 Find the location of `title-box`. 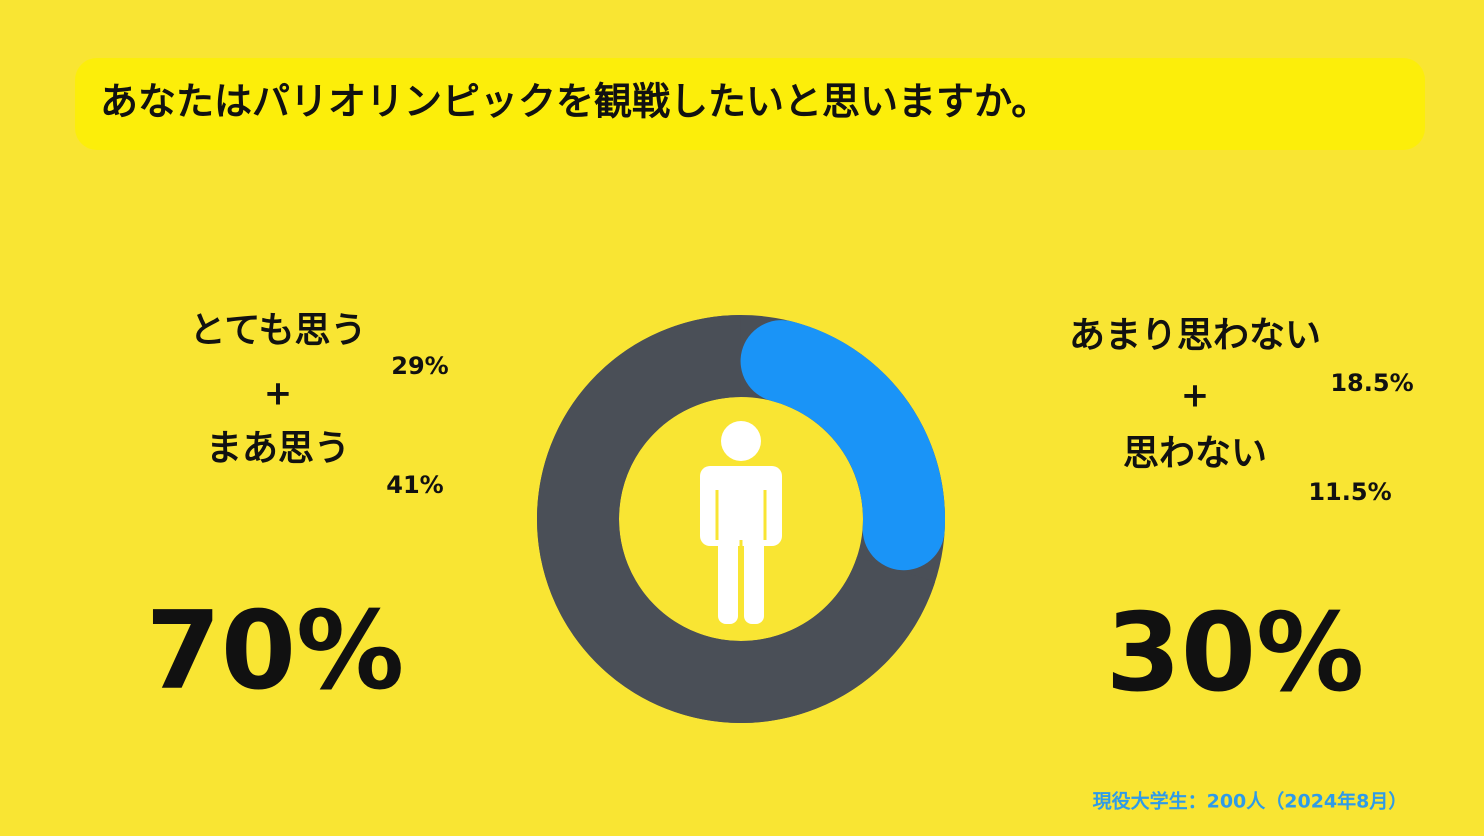

title-box is located at coordinates (750, 104).